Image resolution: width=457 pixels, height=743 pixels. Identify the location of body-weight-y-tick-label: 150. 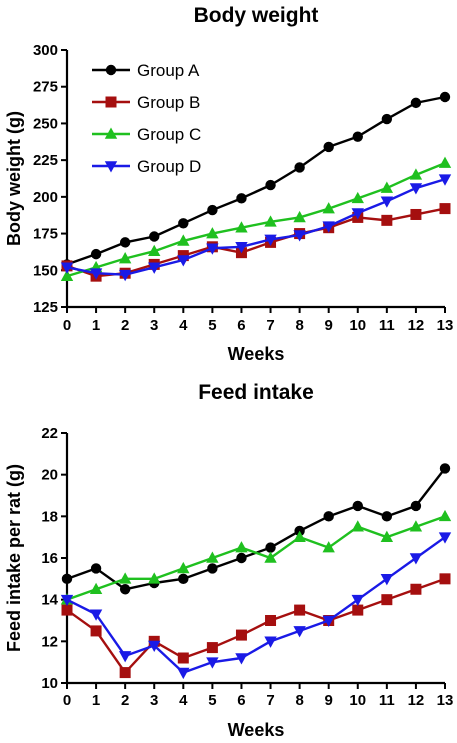
(45, 270).